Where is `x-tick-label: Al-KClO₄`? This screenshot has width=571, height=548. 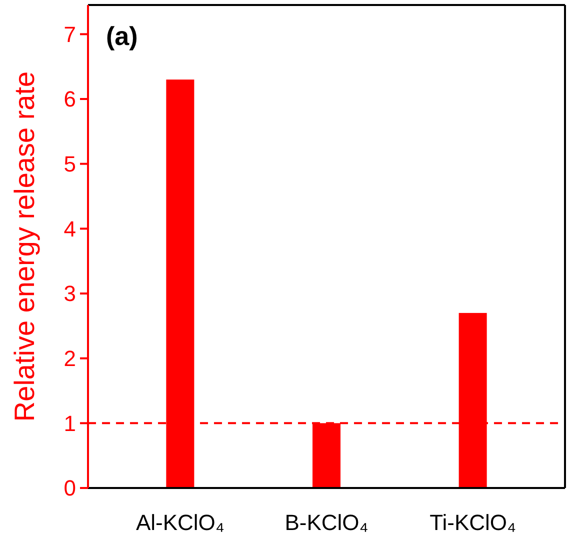 x-tick-label: Al-KClO₄ is located at coordinates (180, 522).